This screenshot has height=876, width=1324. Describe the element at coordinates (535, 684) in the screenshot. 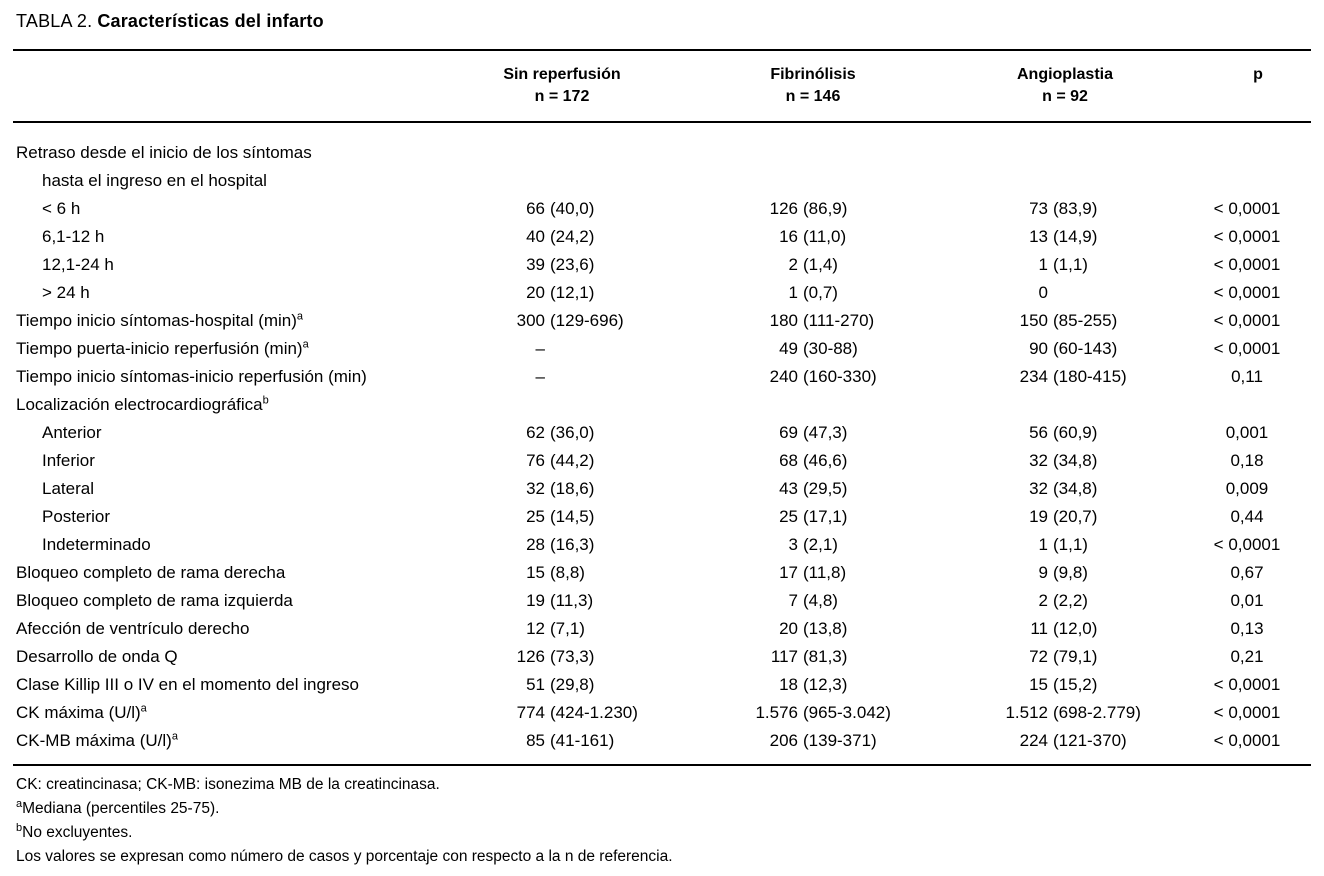

I see `cell-value: 51` at that location.